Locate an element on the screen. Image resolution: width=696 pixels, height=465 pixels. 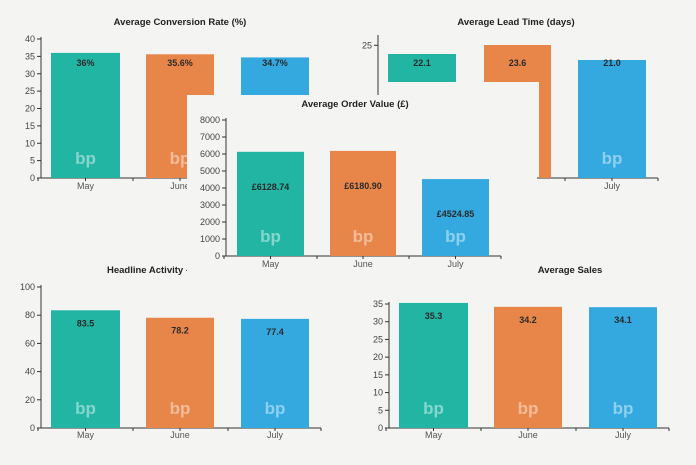
headline-category-label: June is located at coordinates (180, 435).